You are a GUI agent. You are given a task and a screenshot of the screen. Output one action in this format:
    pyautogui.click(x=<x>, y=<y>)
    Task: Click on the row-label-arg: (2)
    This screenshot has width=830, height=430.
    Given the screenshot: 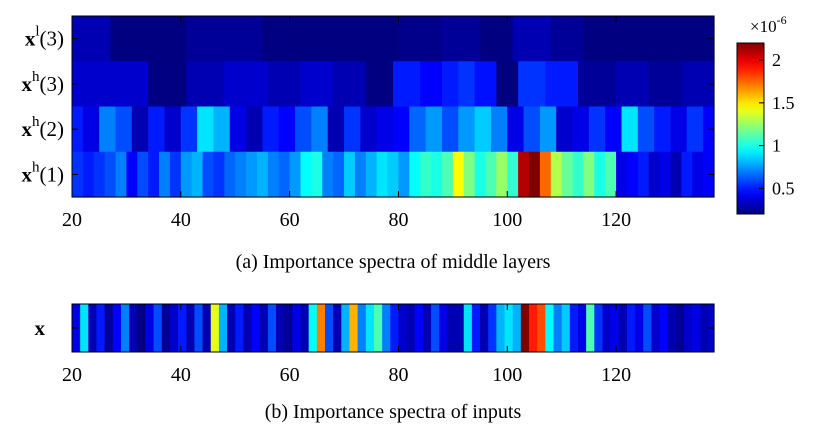 What is the action you would take?
    pyautogui.click(x=52, y=129)
    